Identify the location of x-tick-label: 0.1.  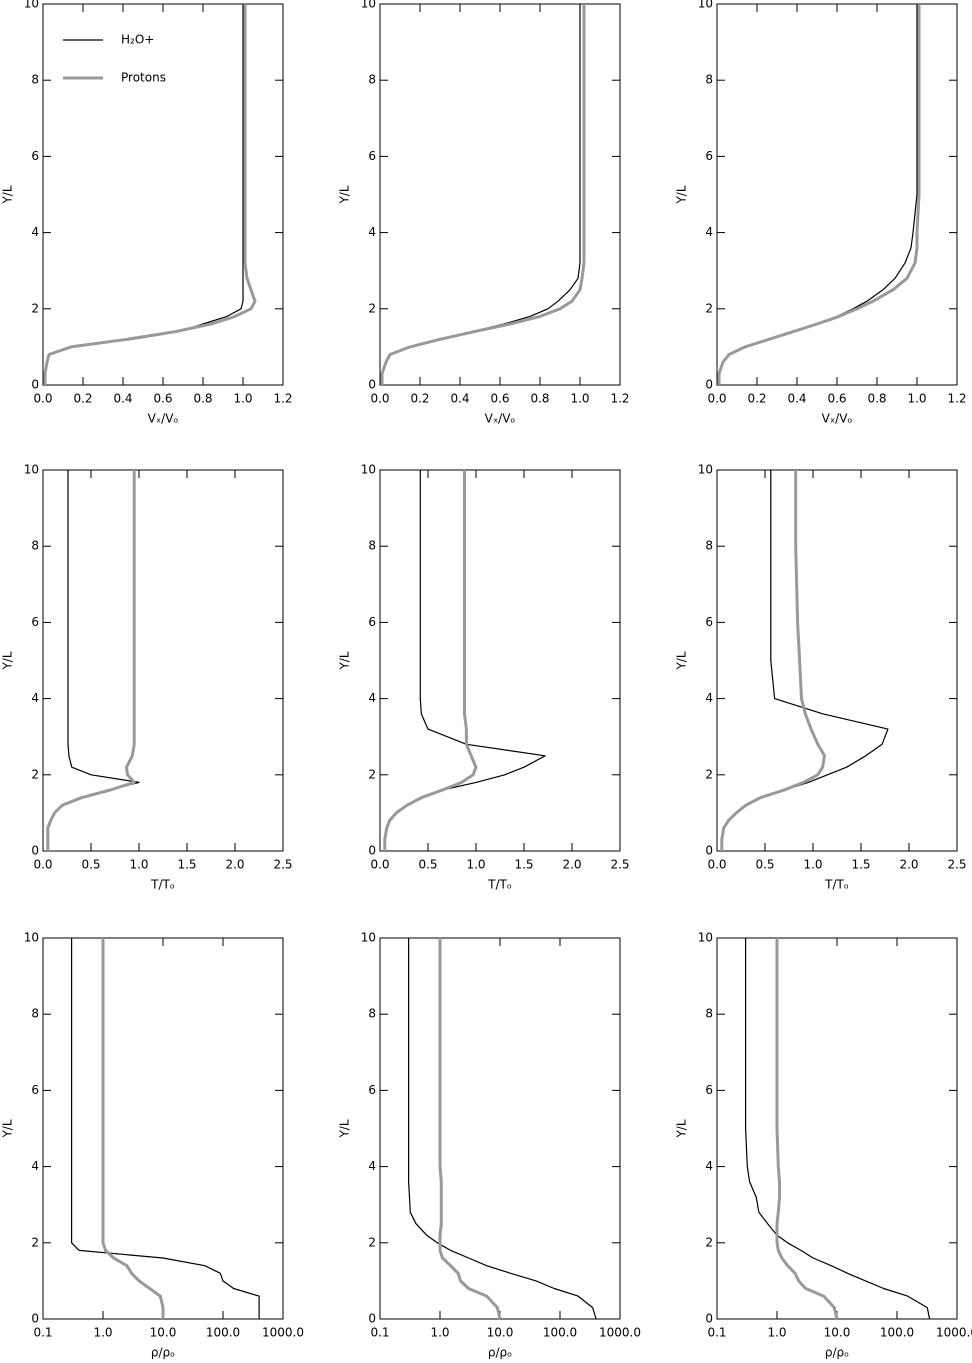
(716, 1333).